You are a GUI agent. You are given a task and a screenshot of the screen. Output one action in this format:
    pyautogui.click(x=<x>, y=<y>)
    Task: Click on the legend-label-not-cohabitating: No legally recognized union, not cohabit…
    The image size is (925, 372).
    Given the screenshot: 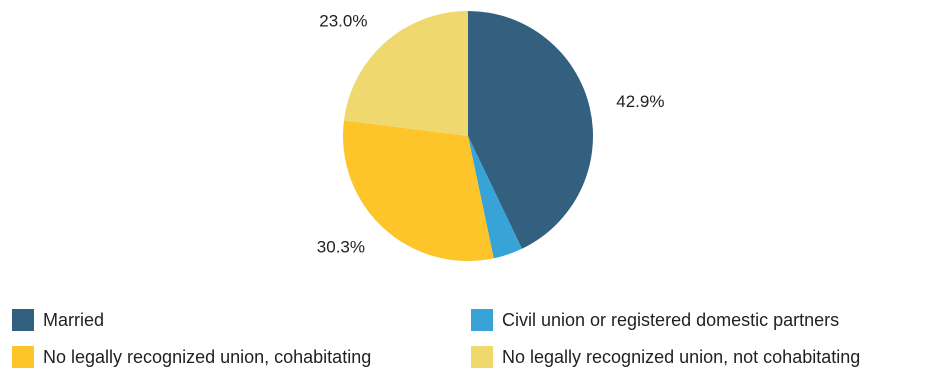 What is the action you would take?
    pyautogui.click(x=681, y=356)
    